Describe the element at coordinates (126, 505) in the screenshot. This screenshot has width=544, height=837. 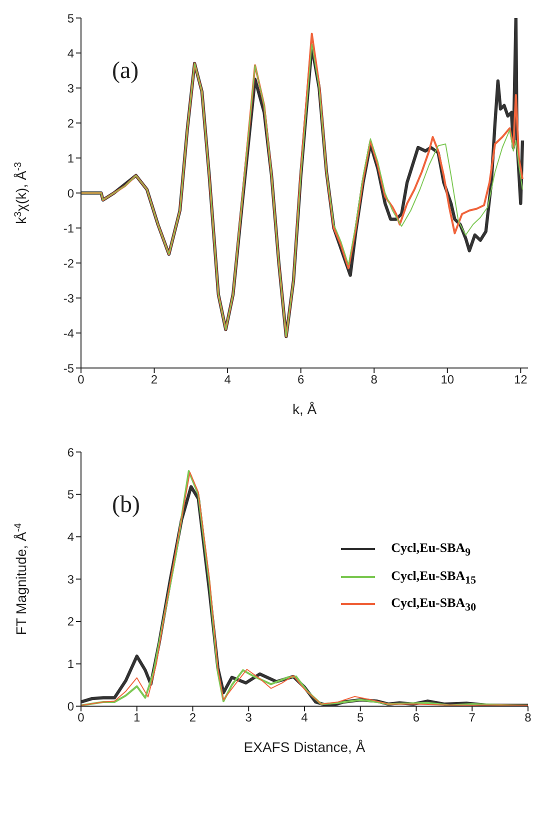
I see `annotation: (b)` at that location.